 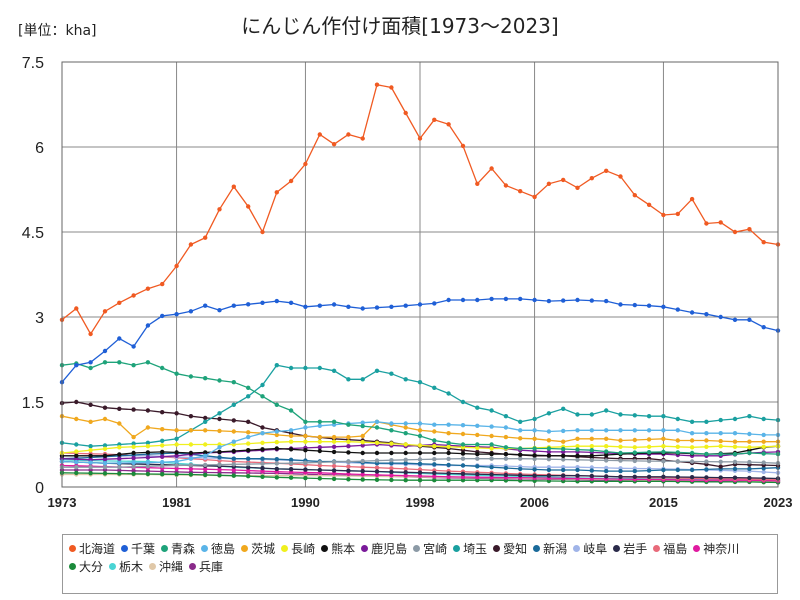 What do you see at coordinates (670, 548) in the screenshot?
I see `legend-item: 福島` at bounding box center [670, 548].